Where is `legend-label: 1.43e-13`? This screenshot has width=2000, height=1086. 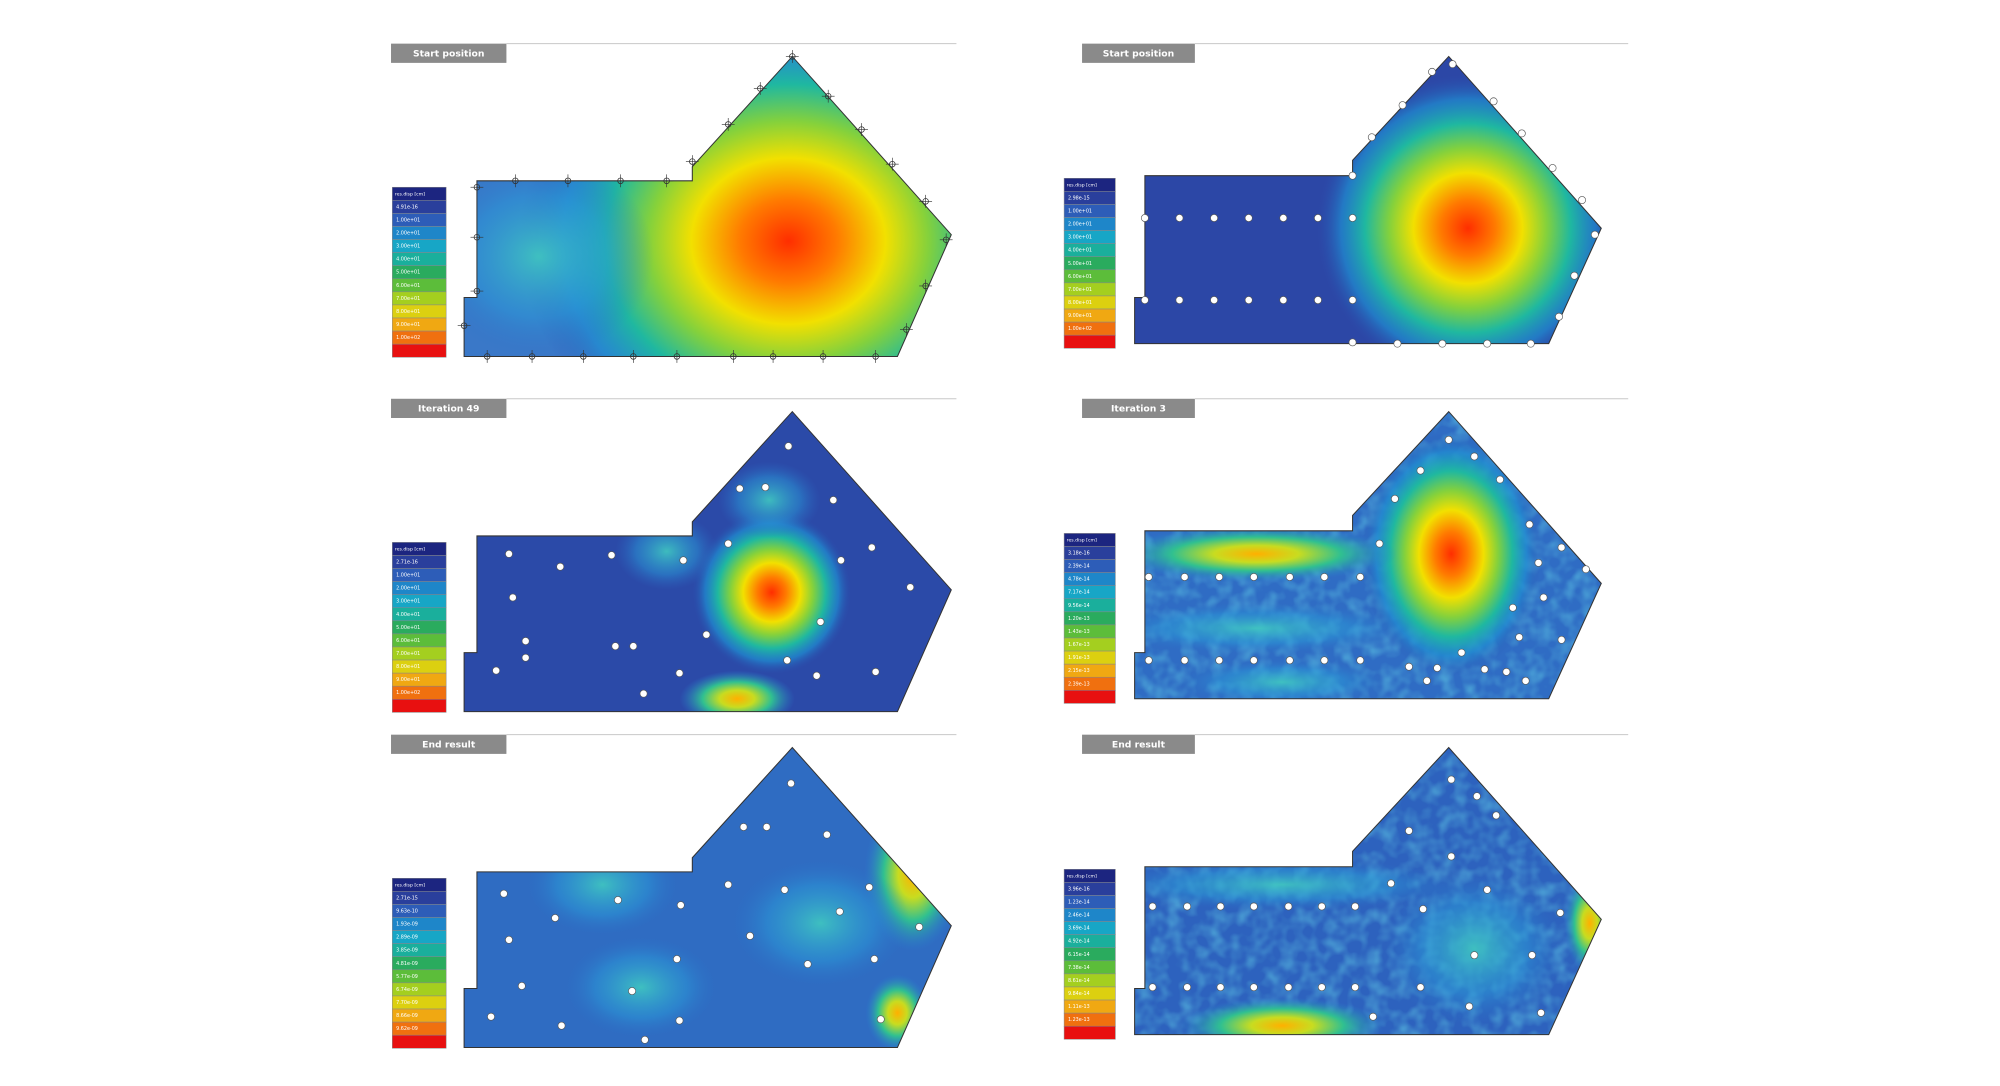 legend-label: 1.43e-13 is located at coordinates (1079, 632).